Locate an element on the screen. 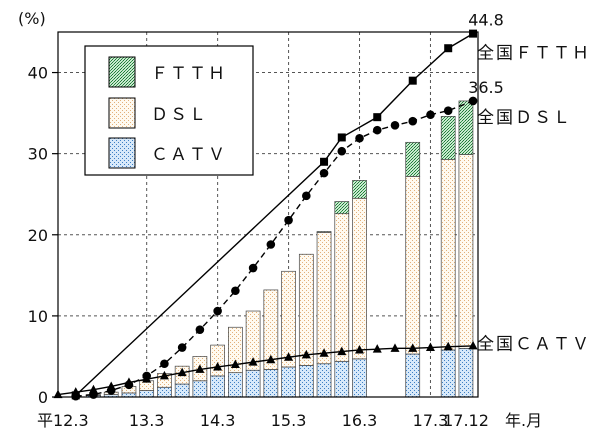 The height and width of the screenshot is (441, 601). y-tick-label: 10 is located at coordinates (38, 316).